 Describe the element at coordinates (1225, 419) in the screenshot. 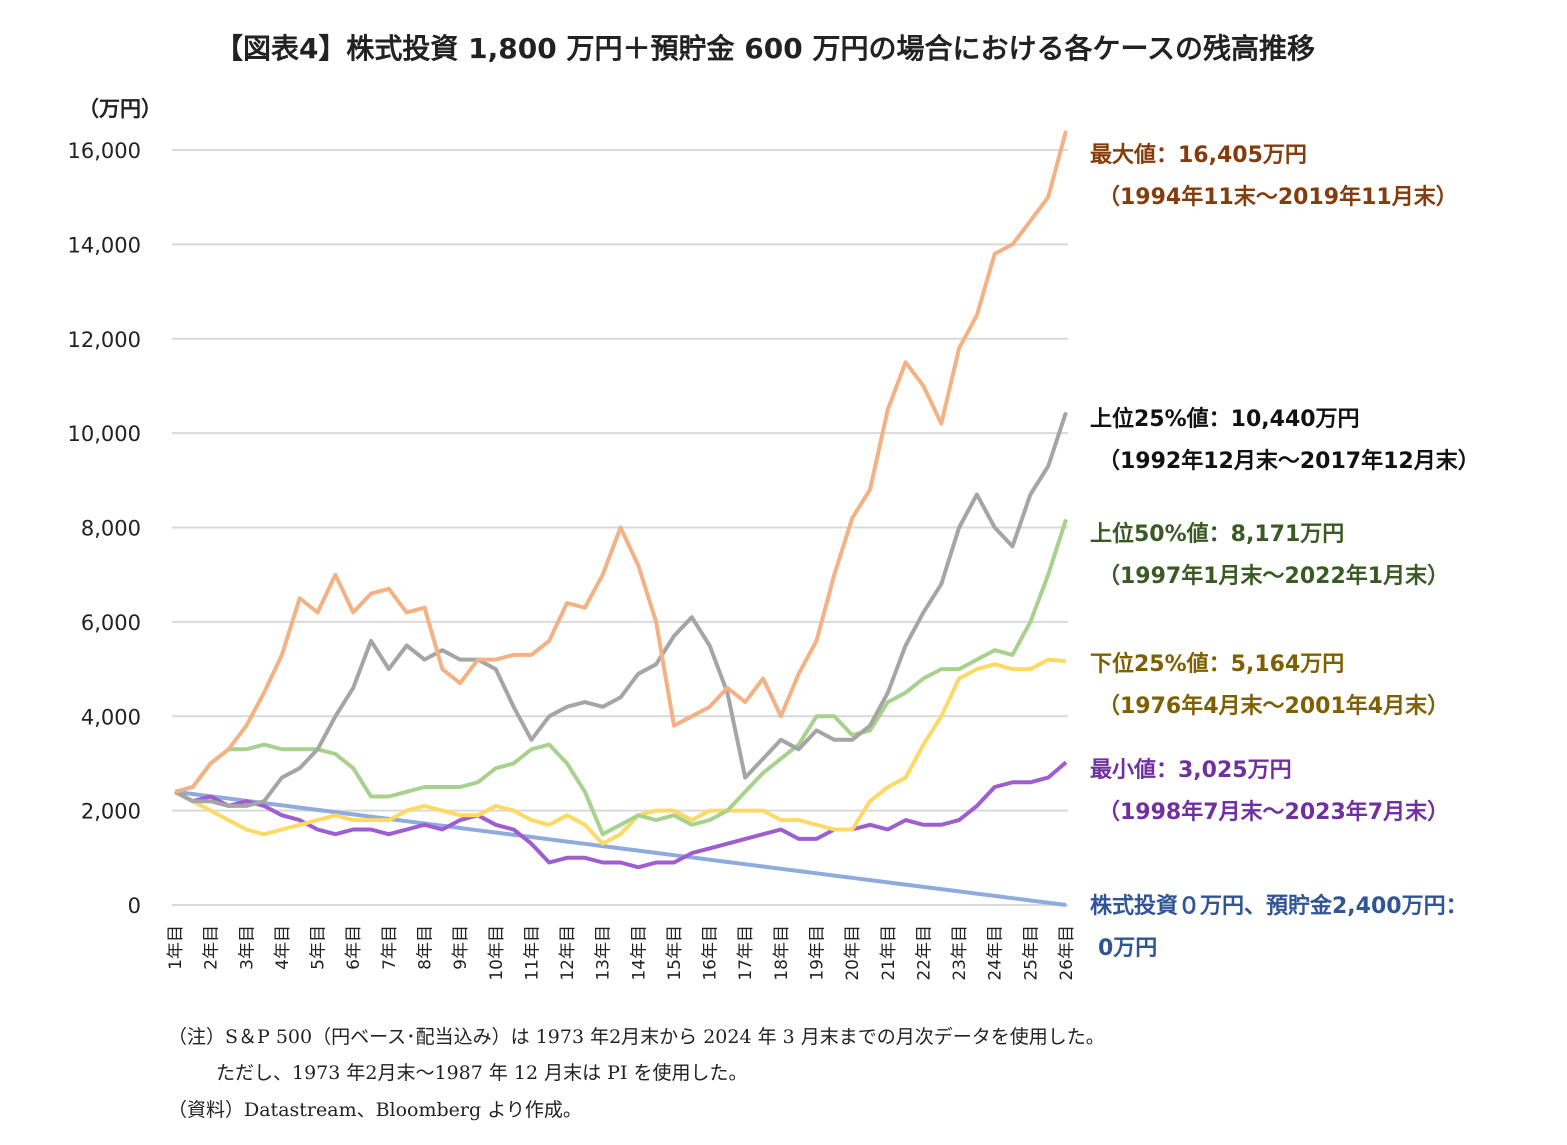

I see `annotation-value: 上位25%値：10,440万円` at that location.